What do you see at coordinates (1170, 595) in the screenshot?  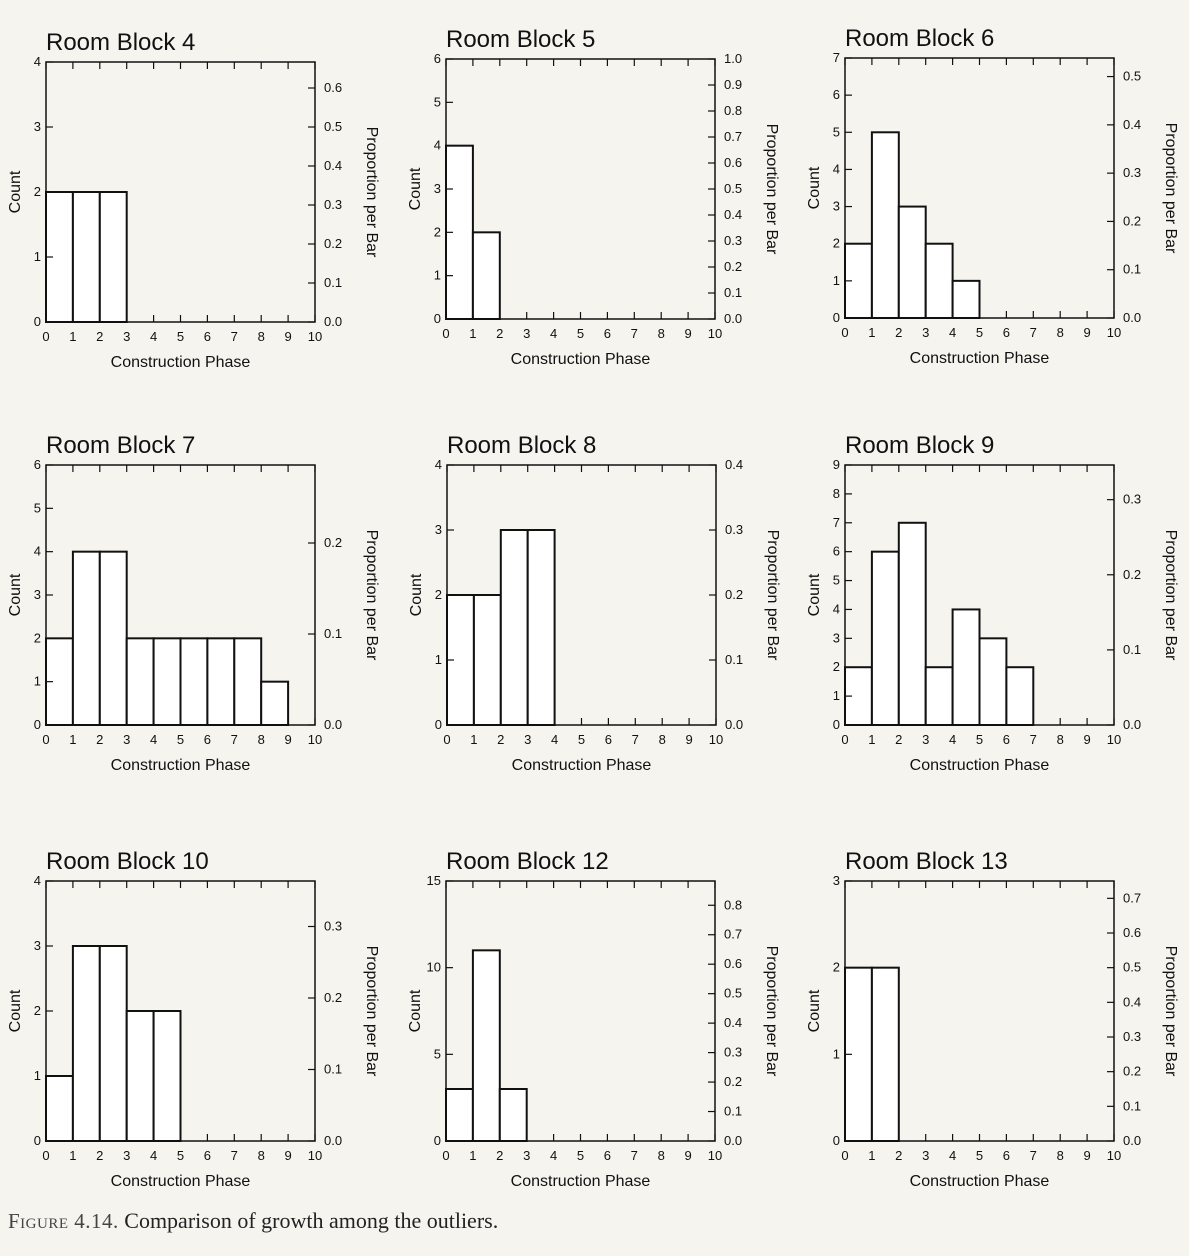 I see `y2-axis-title: Proportion per Bar` at bounding box center [1170, 595].